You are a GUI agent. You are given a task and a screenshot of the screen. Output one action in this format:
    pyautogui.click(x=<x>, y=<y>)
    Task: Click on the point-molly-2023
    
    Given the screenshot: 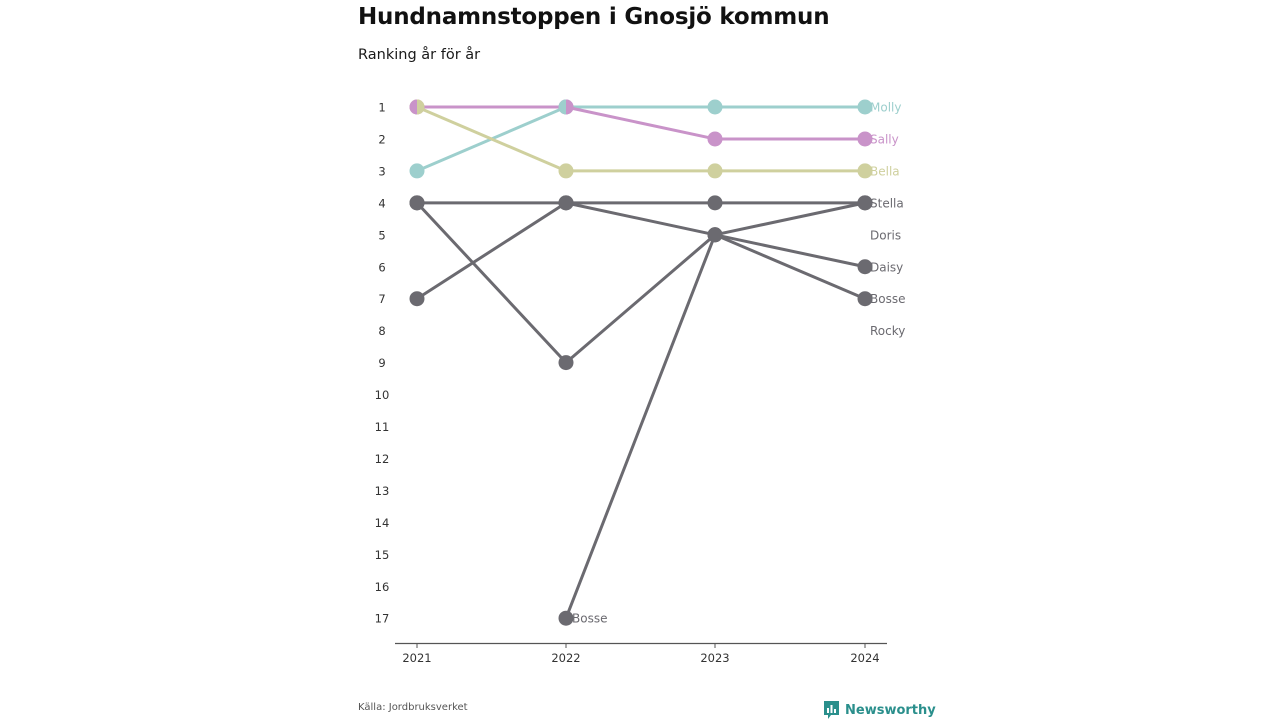 What is the action you would take?
    pyautogui.click(x=715, y=107)
    